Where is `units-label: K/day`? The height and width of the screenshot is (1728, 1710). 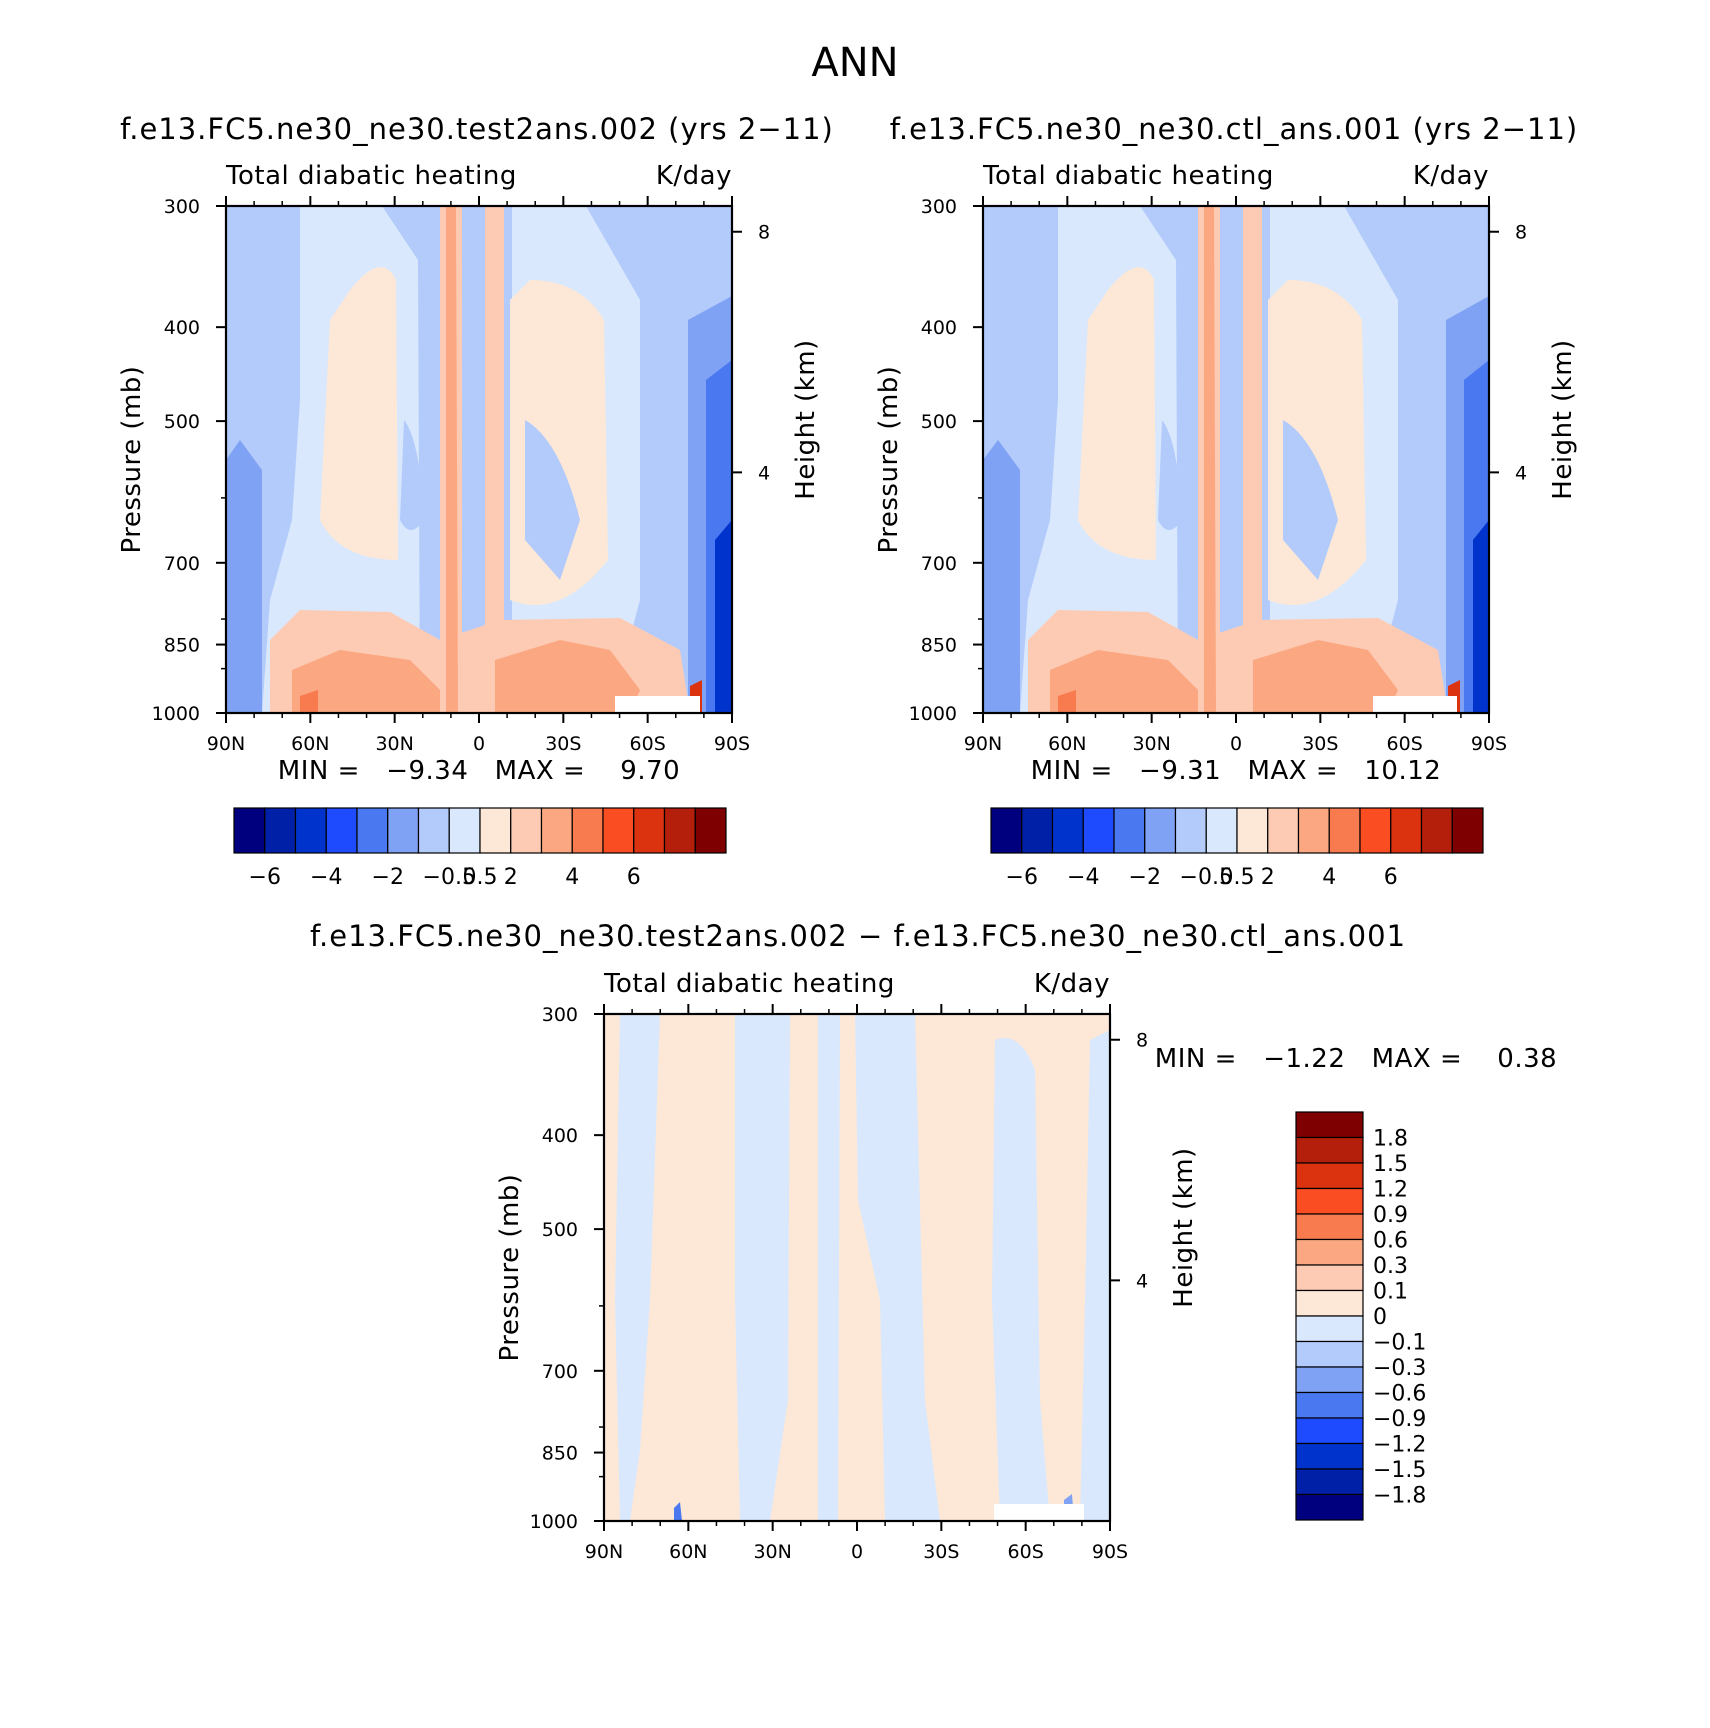
units-label: K/day is located at coordinates (1072, 984).